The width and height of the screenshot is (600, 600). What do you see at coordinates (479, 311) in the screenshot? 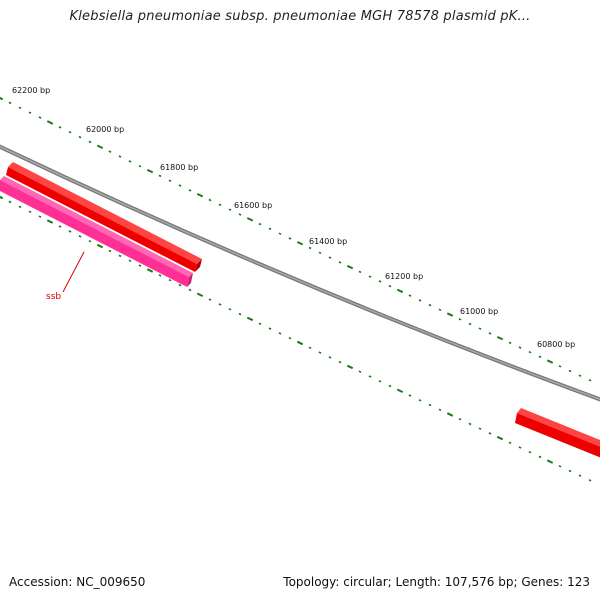
I see `ruler-label: 61000 bp` at bounding box center [479, 311].